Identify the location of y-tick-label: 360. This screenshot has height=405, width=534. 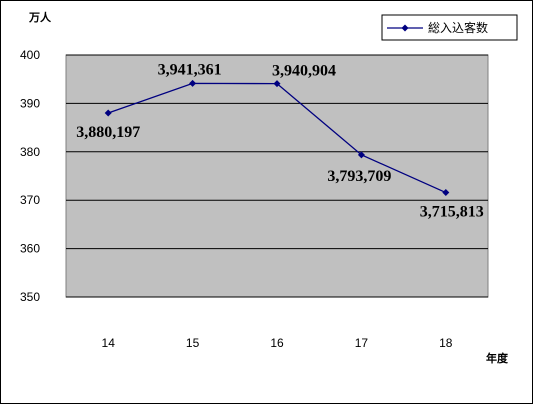
(30, 249).